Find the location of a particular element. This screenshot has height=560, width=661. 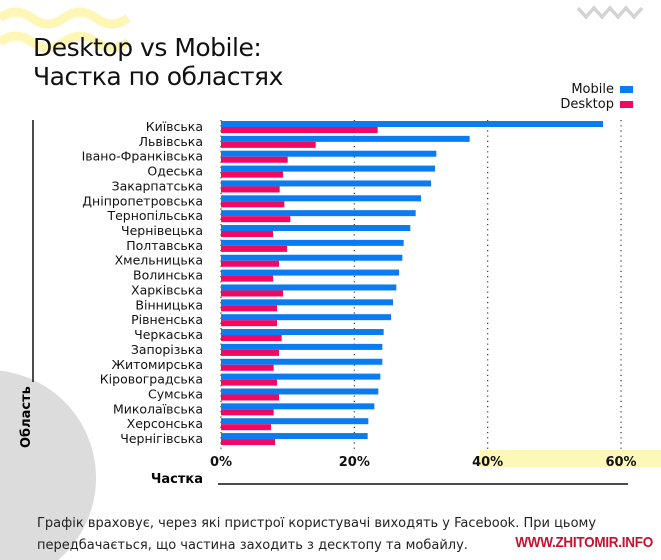

category-label: Тернопільська is located at coordinates (154, 215).